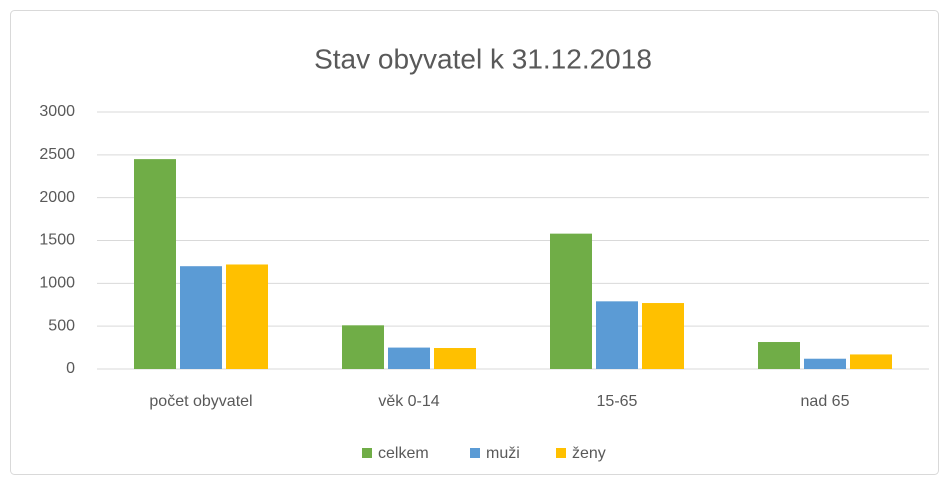 The image size is (949, 484). I want to click on y-tick-label: 0, so click(70, 368).